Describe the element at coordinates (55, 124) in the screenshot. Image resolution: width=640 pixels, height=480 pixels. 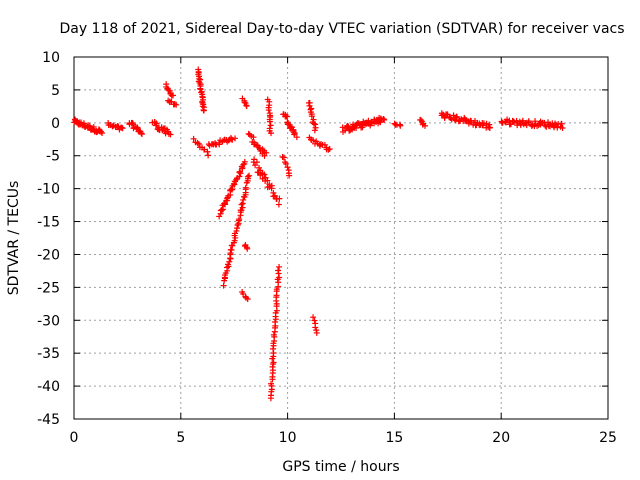
I see `y-tick-label: 0` at that location.